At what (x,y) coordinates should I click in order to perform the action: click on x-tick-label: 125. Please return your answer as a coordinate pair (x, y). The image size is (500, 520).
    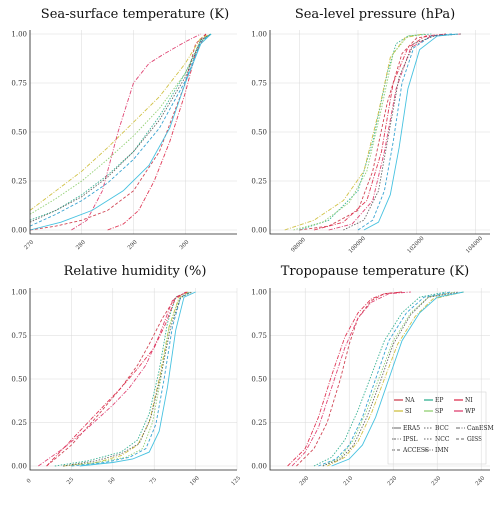
    Looking at the image, I should click on (236, 481).